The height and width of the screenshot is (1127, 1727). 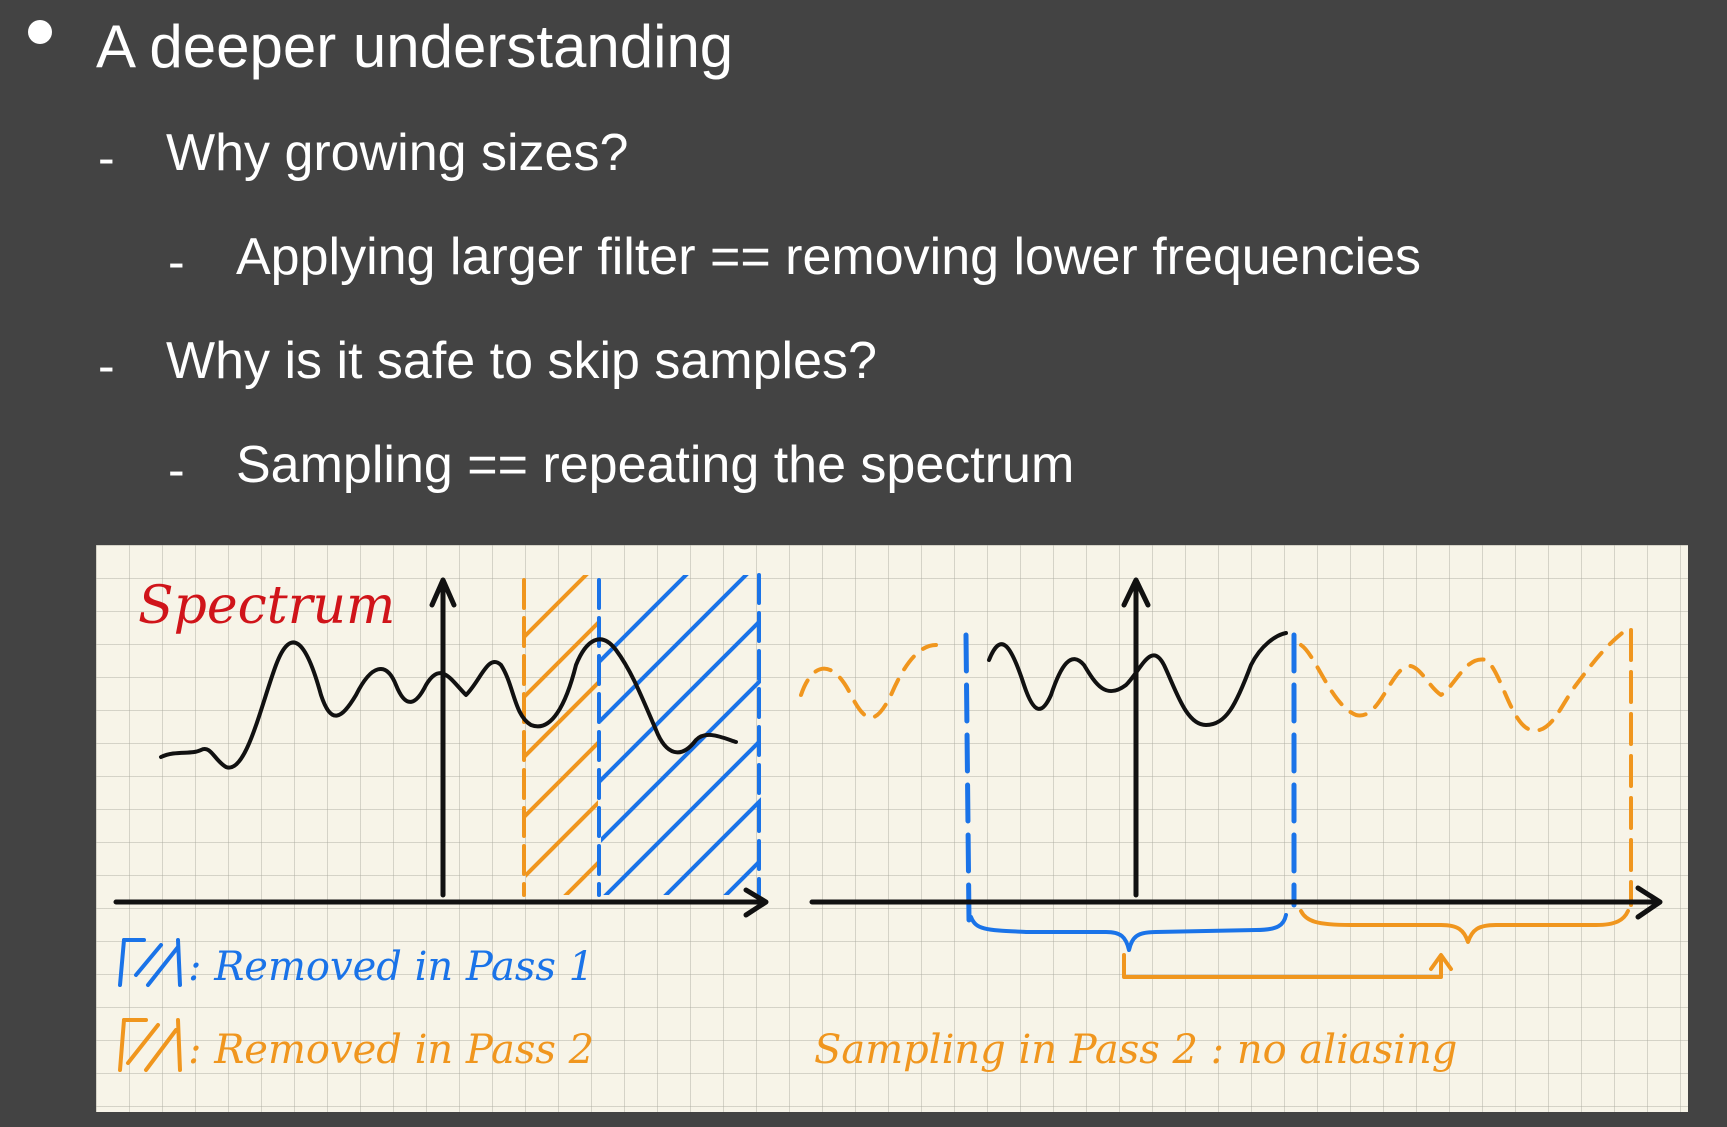 What do you see at coordinates (176, 262) in the screenshot?
I see `dash-marker-2: -` at bounding box center [176, 262].